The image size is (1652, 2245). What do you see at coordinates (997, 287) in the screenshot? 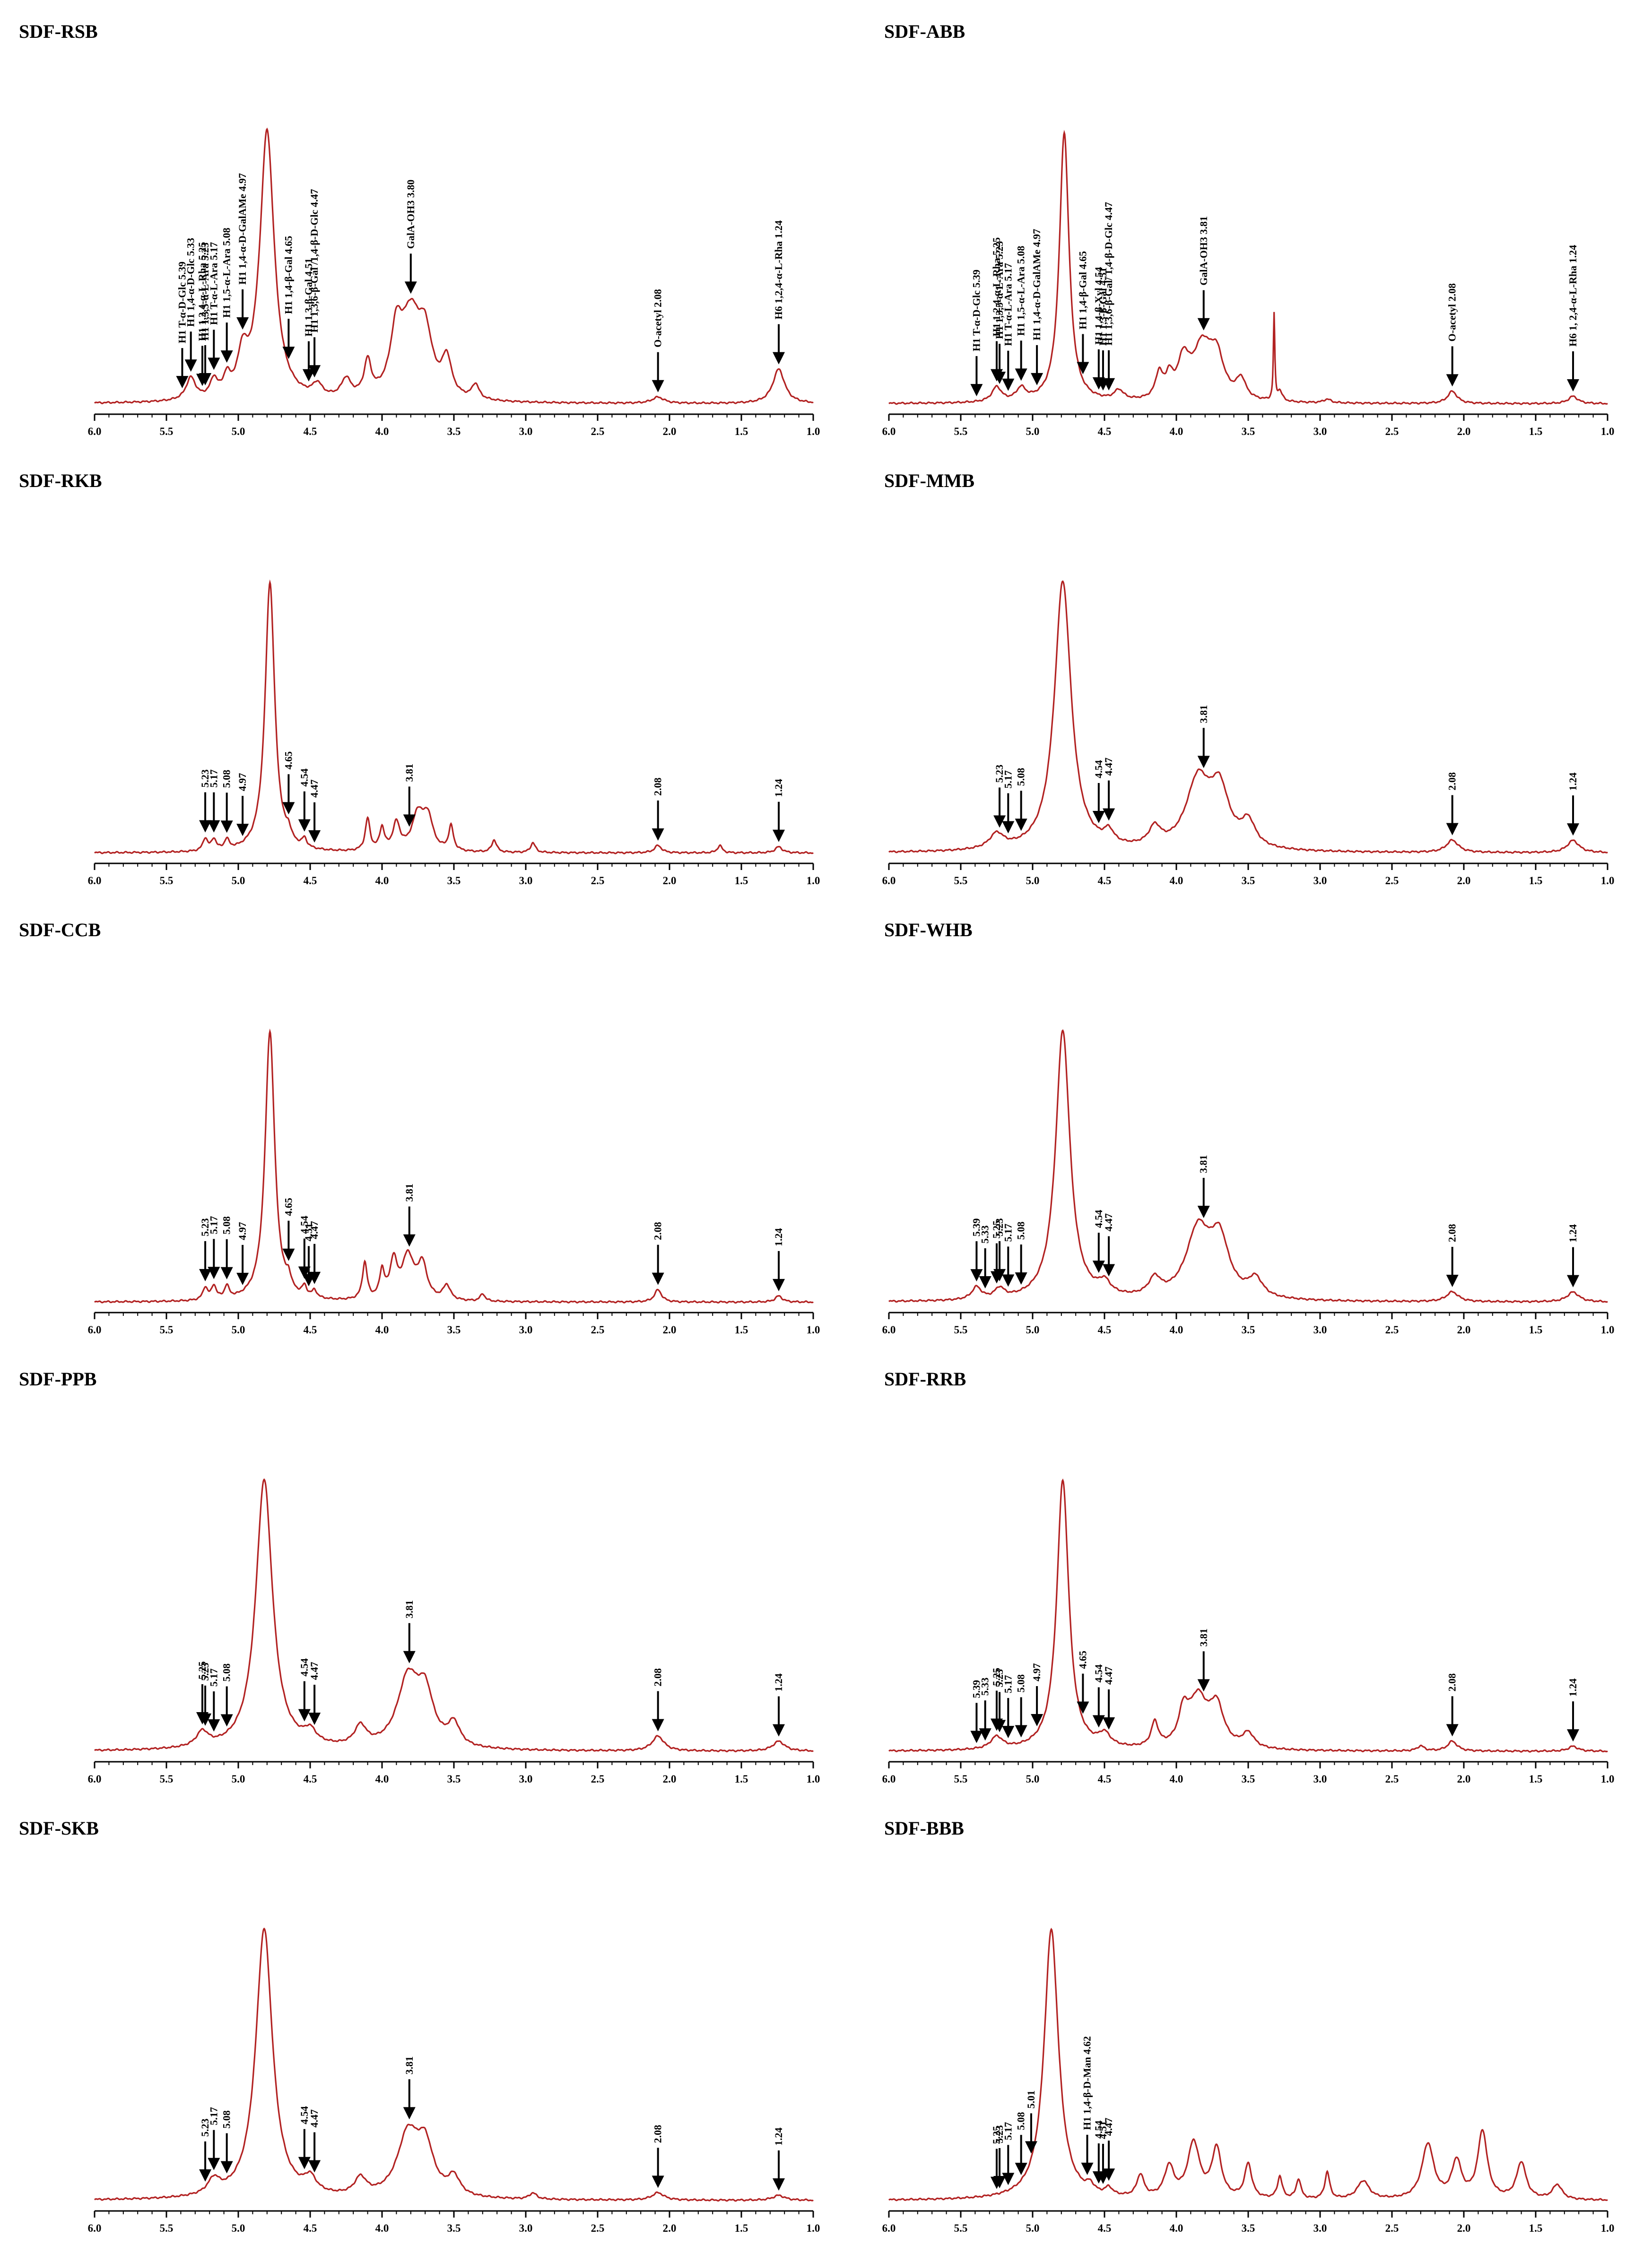
I see `annotation-label: H1 1,2,4-α-L-Rha 5.25` at bounding box center [997, 287].